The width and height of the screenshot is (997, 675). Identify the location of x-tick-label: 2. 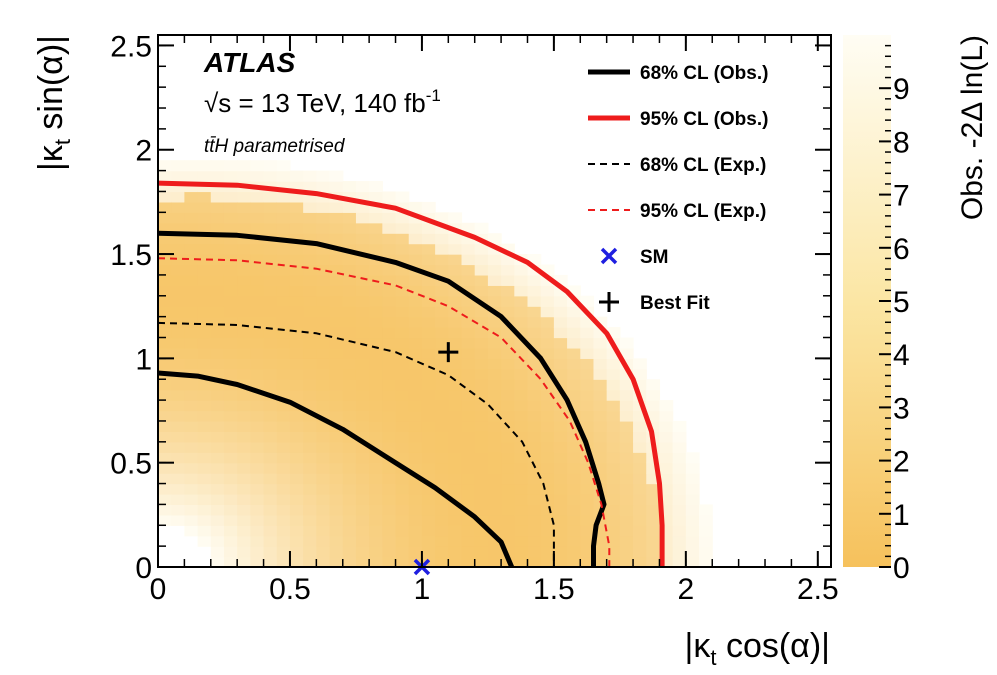
(685, 589).